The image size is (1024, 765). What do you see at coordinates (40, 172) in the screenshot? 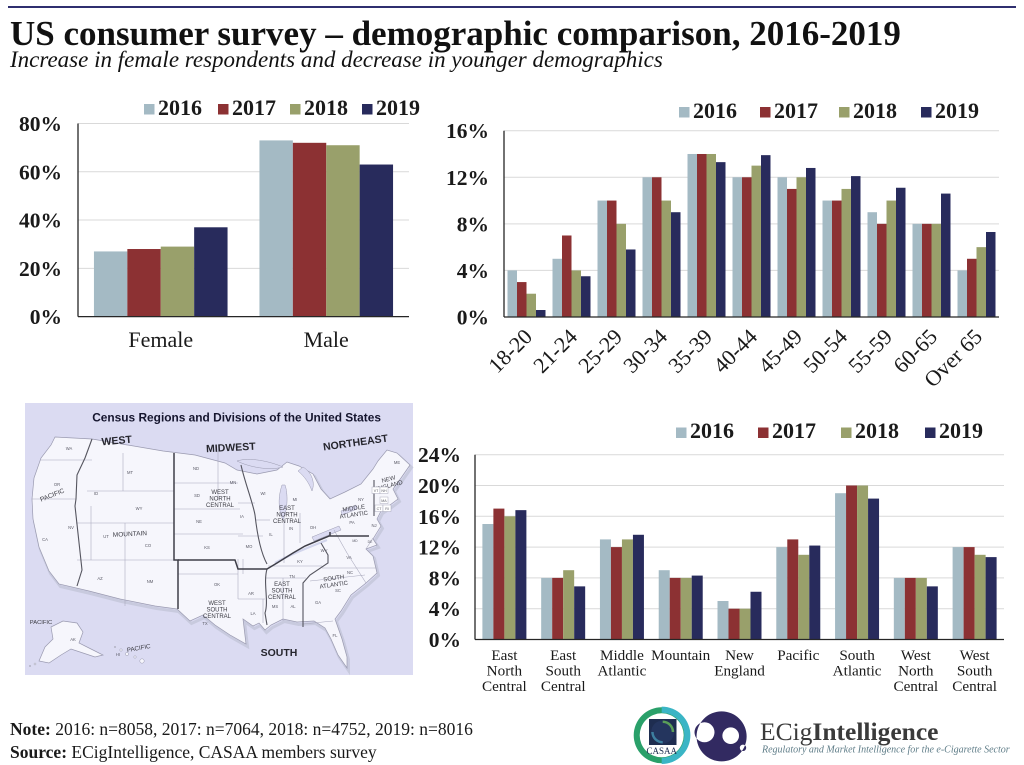
I see `svg-text: 60%` at bounding box center [40, 172].